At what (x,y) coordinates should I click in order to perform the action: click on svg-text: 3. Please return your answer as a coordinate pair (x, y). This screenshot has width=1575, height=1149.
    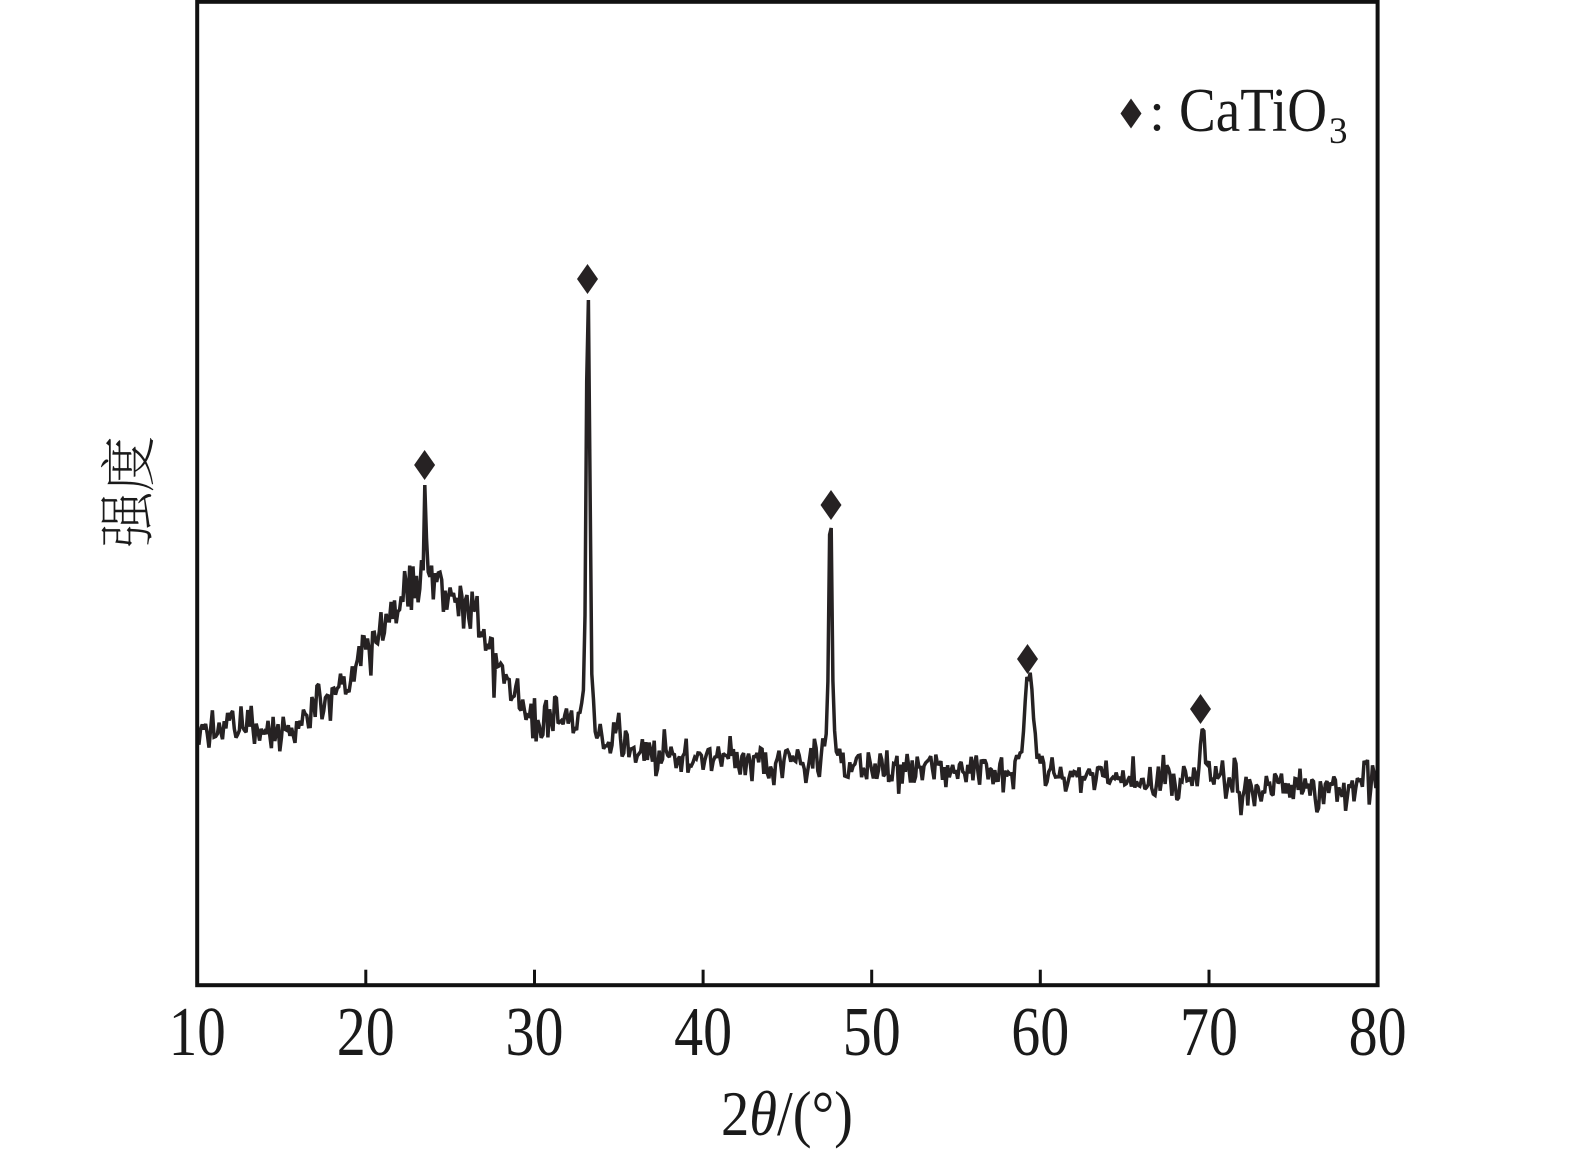
    Looking at the image, I should click on (1338, 131).